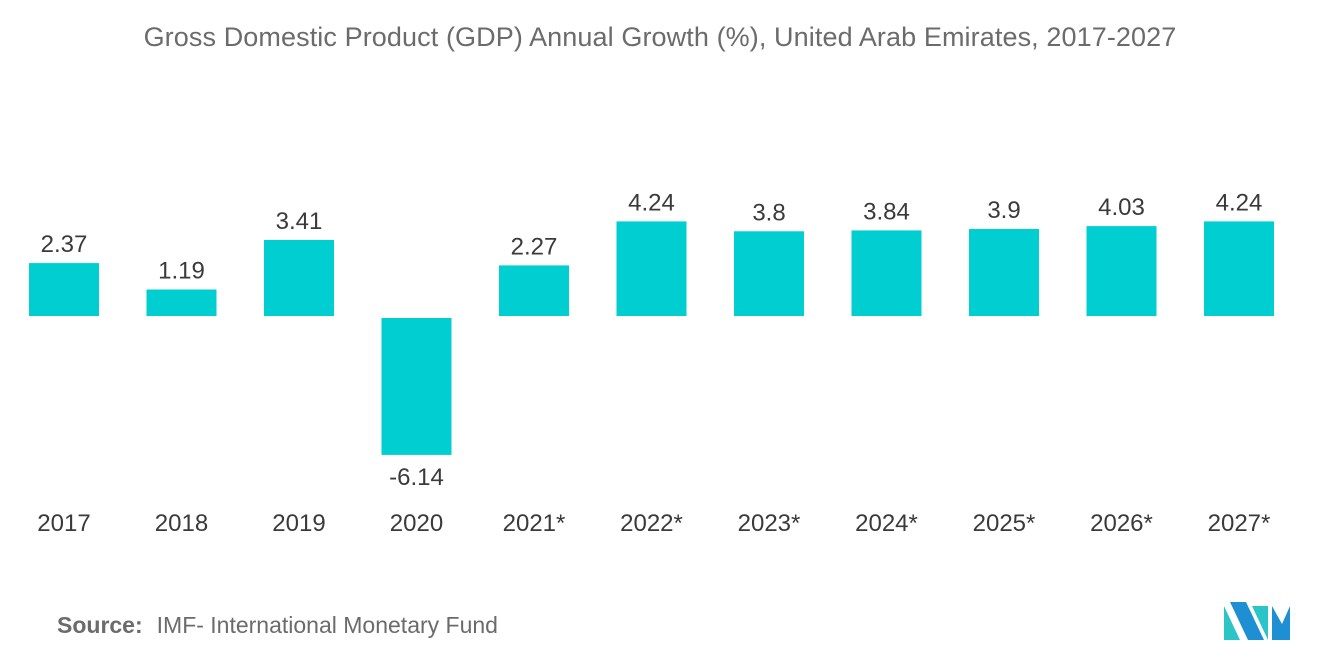 The width and height of the screenshot is (1320, 665). What do you see at coordinates (299, 221) in the screenshot?
I see `data-label: 3.41` at bounding box center [299, 221].